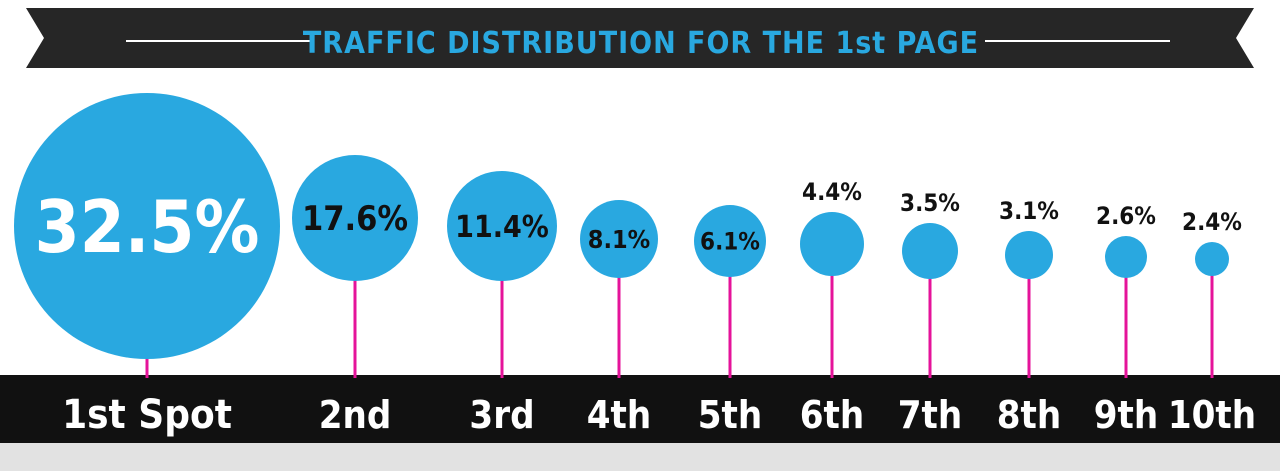 This screenshot has height=471, width=1280. I want to click on ribbon-band, so click(640, 38).